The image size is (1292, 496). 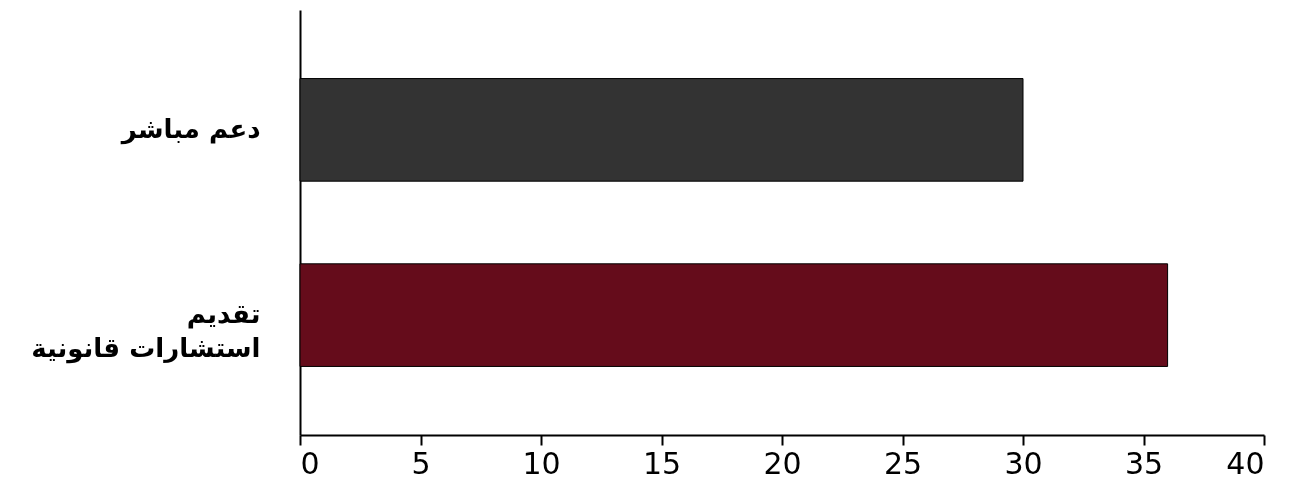 What do you see at coordinates (146, 332) in the screenshot?
I see `y-tick-label: تقديم استشارات قانونية` at bounding box center [146, 332].